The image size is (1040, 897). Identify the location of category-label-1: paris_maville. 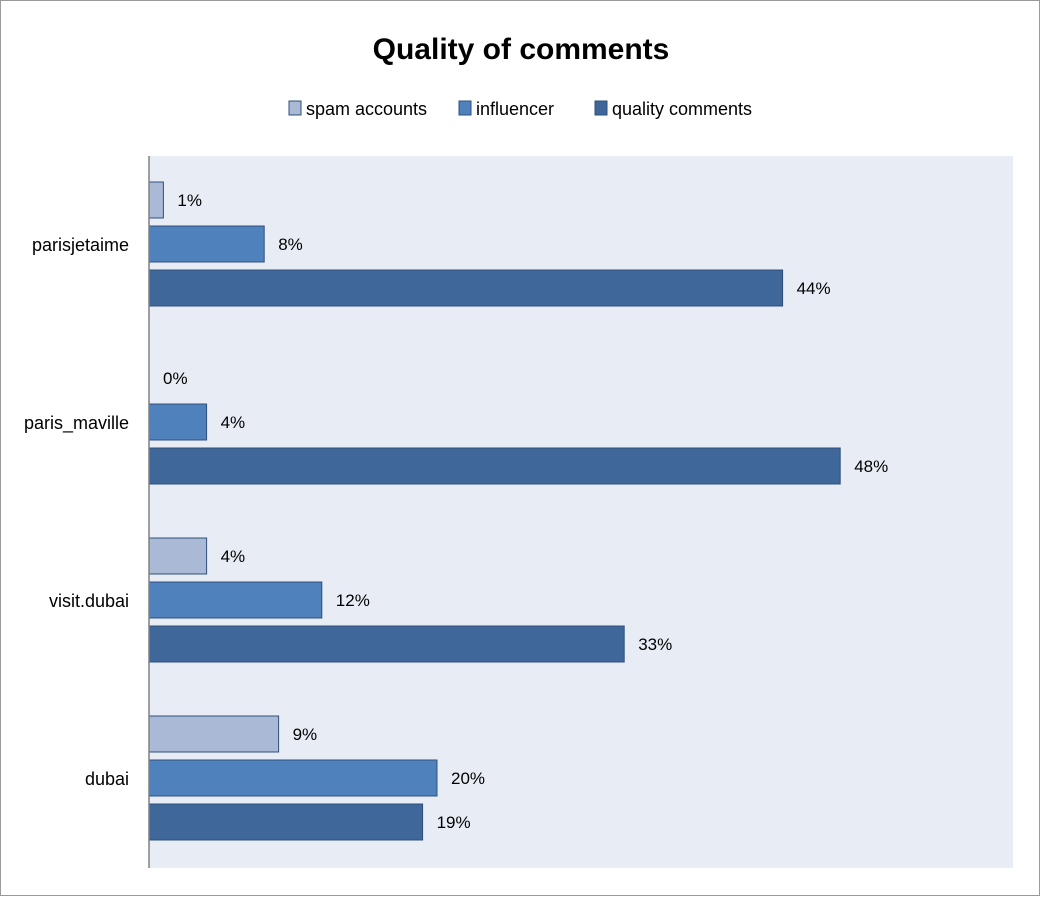
(76, 423).